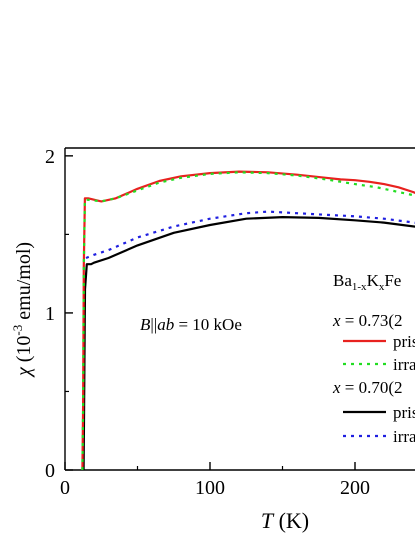 This screenshot has height=537, width=415. I want to click on legend-series-2-name: irra, so click(404, 364).